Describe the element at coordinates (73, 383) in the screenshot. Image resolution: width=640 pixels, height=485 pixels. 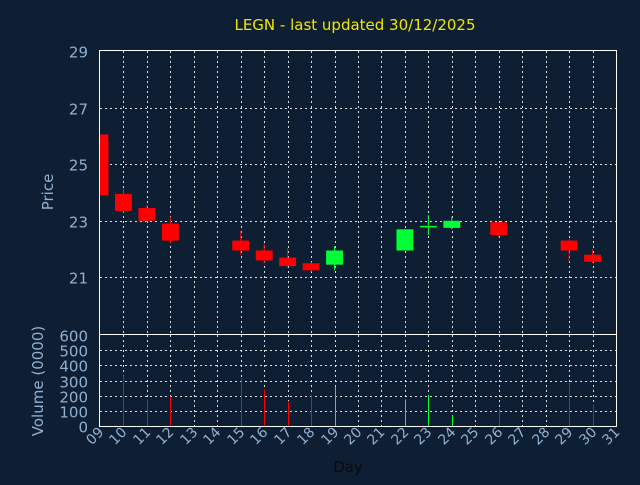
I see `volume-tick-300: 300` at that location.